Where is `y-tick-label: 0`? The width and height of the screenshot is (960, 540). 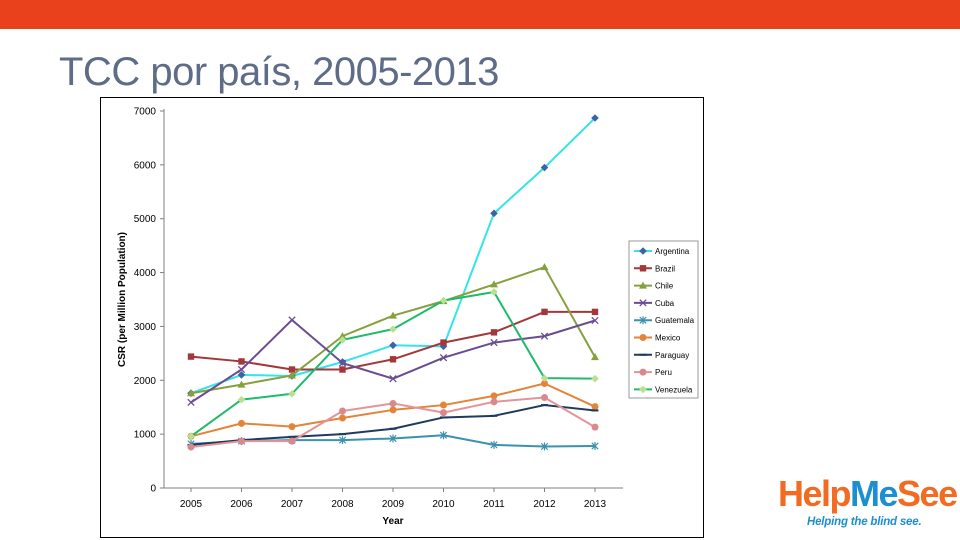
y-tick-label: 0 is located at coordinates (153, 489).